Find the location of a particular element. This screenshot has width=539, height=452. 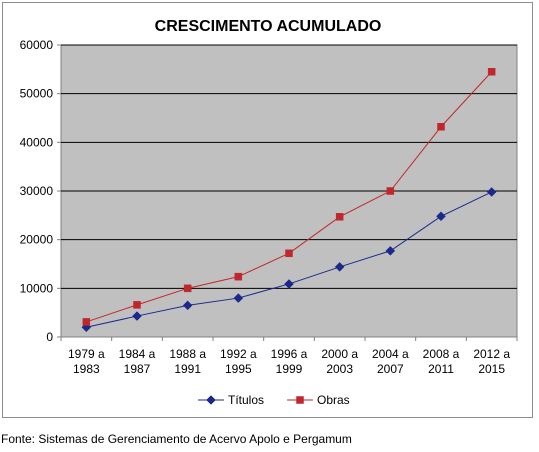

y-tick-label-3: 30000 is located at coordinates (37, 191).